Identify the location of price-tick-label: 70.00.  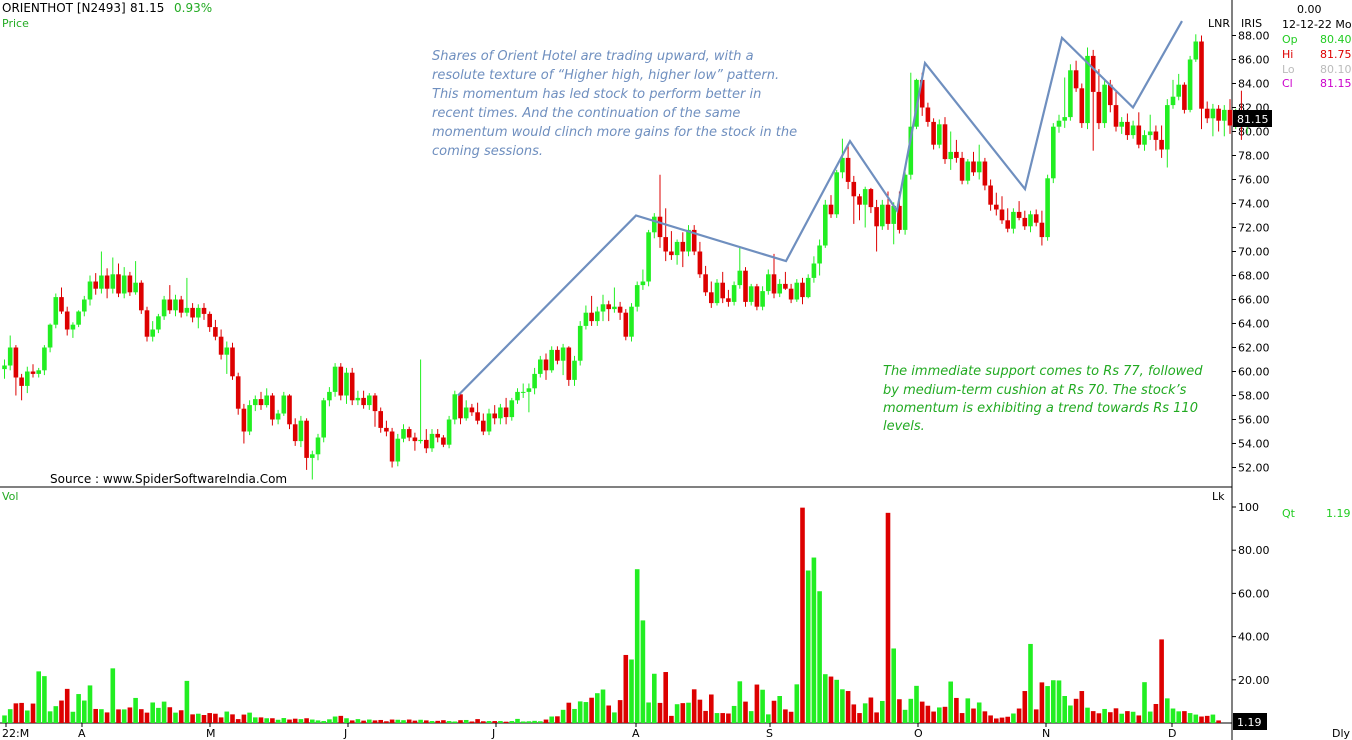
(1254, 252).